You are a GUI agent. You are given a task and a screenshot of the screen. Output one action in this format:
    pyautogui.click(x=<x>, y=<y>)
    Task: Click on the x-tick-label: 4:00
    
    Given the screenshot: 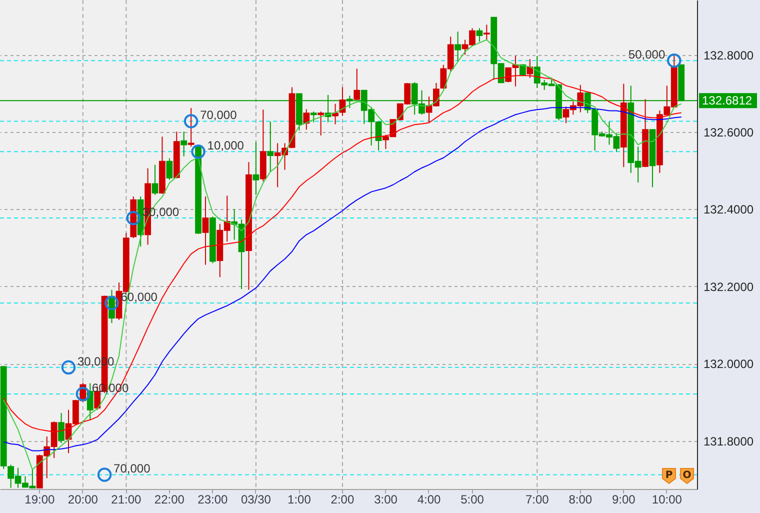 What is the action you would take?
    pyautogui.click(x=429, y=499)
    